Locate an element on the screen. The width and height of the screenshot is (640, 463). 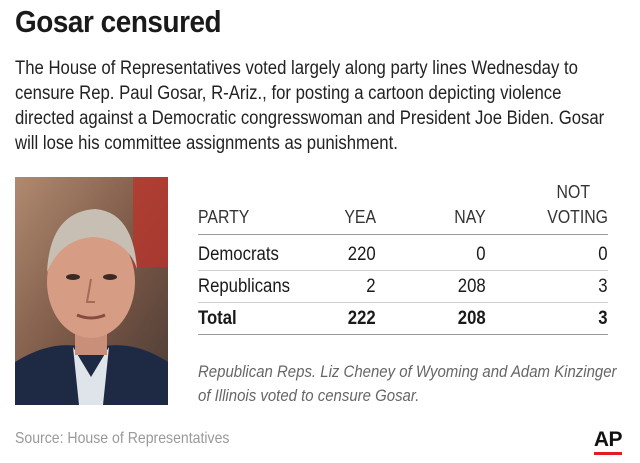
table-bottom-rule is located at coordinates (403, 334).